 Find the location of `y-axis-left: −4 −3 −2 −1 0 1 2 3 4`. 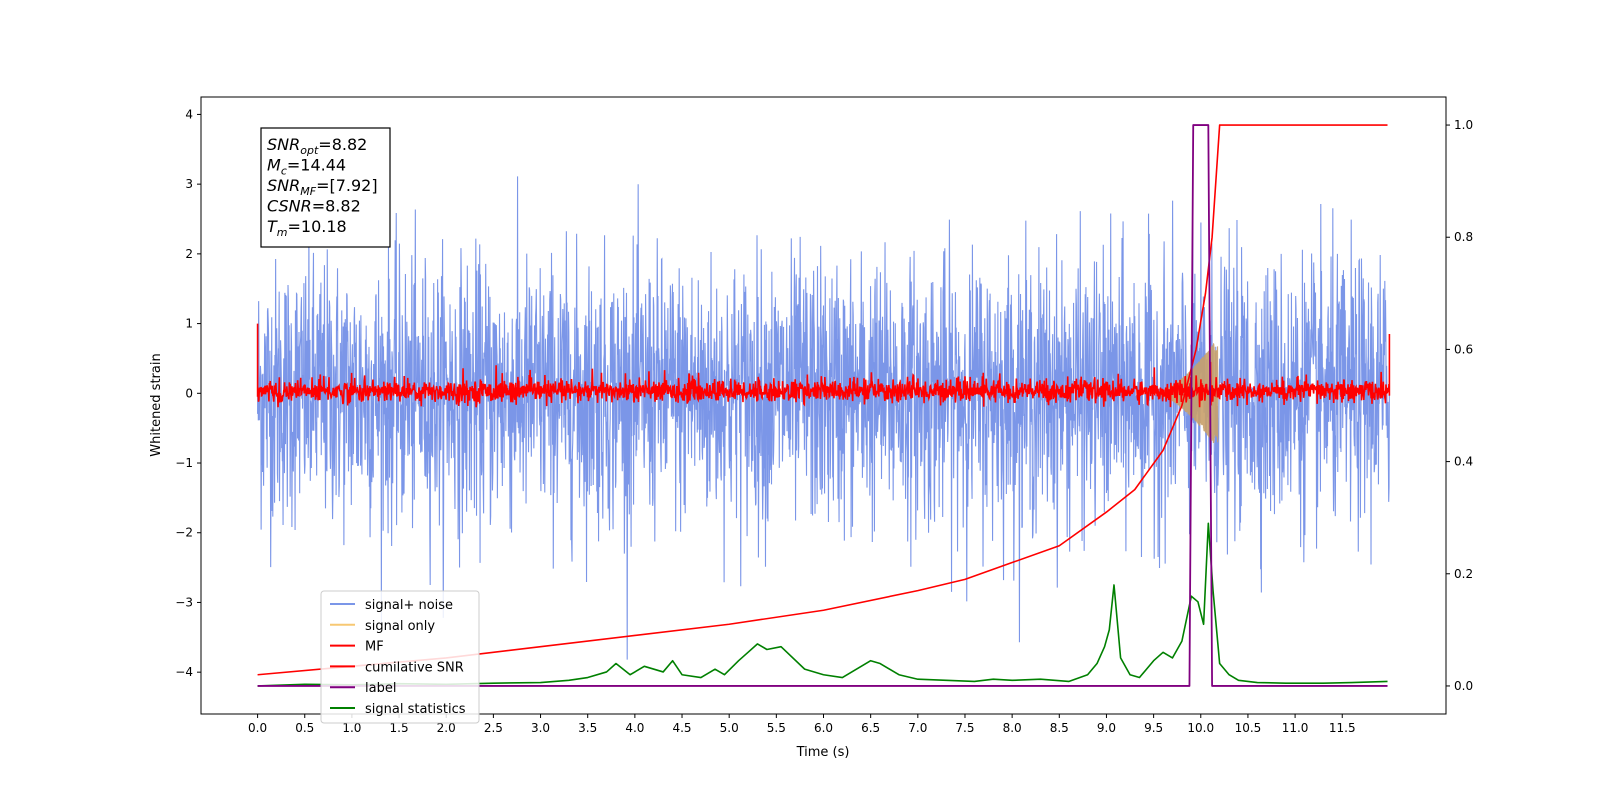

y-axis-left: −4 −3 −2 −1 0 1 2 3 4 is located at coordinates (188, 393).